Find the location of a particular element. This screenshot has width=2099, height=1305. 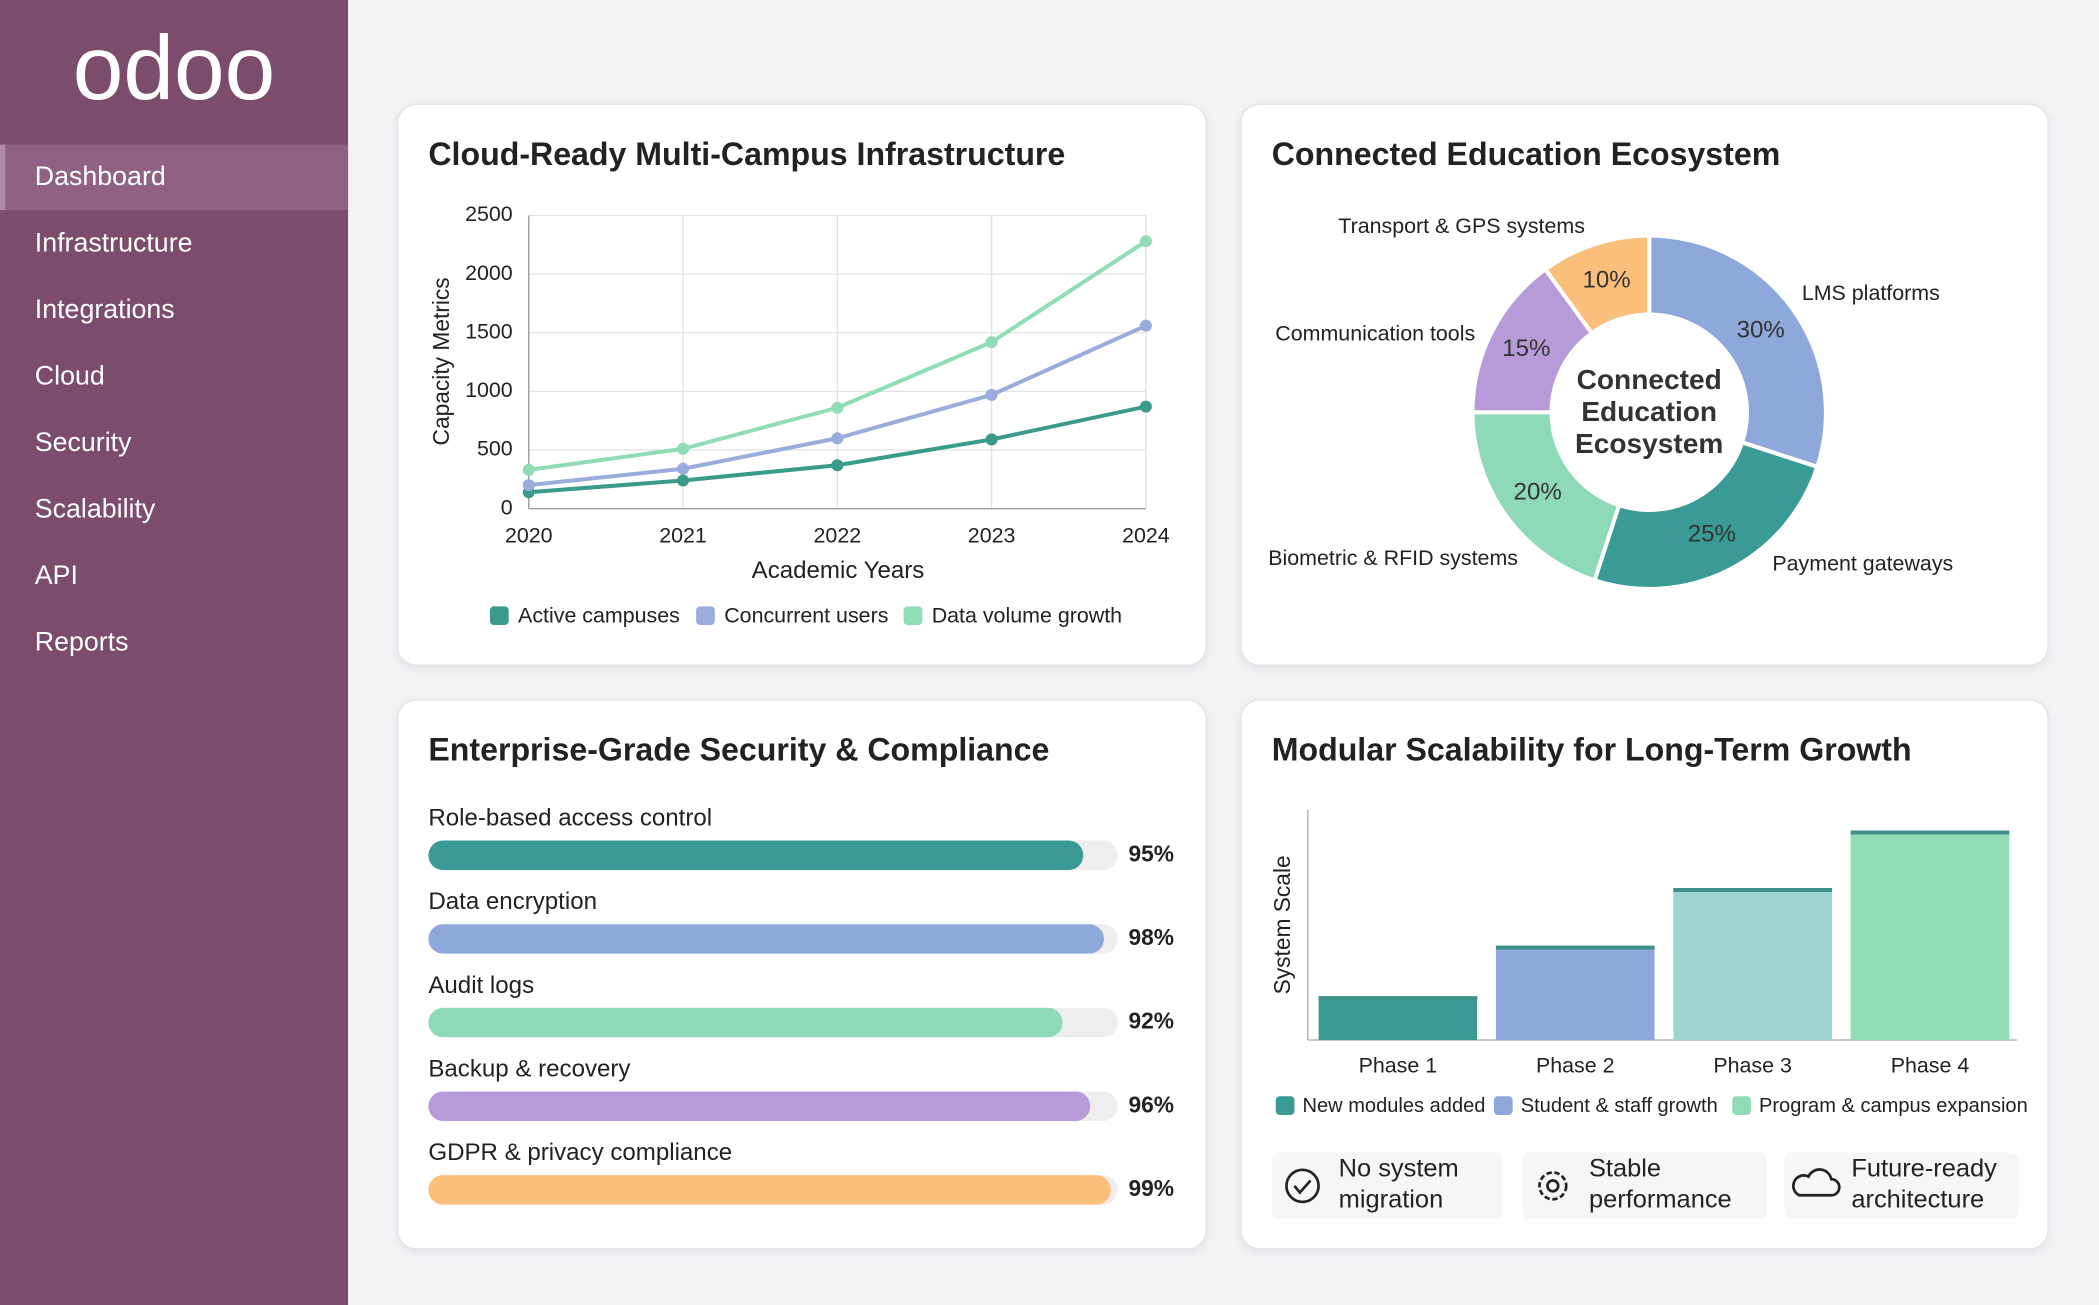

slice-value-label: 10% is located at coordinates (1607, 279).